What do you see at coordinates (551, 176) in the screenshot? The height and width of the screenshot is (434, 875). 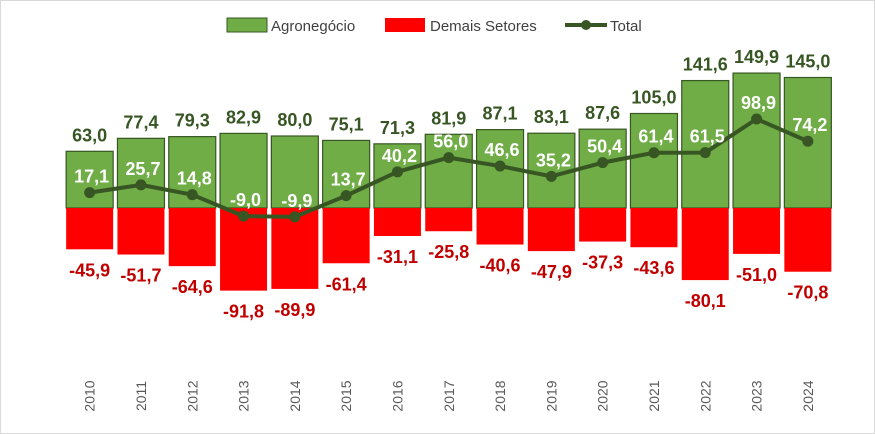 I see `total-point-2019` at bounding box center [551, 176].